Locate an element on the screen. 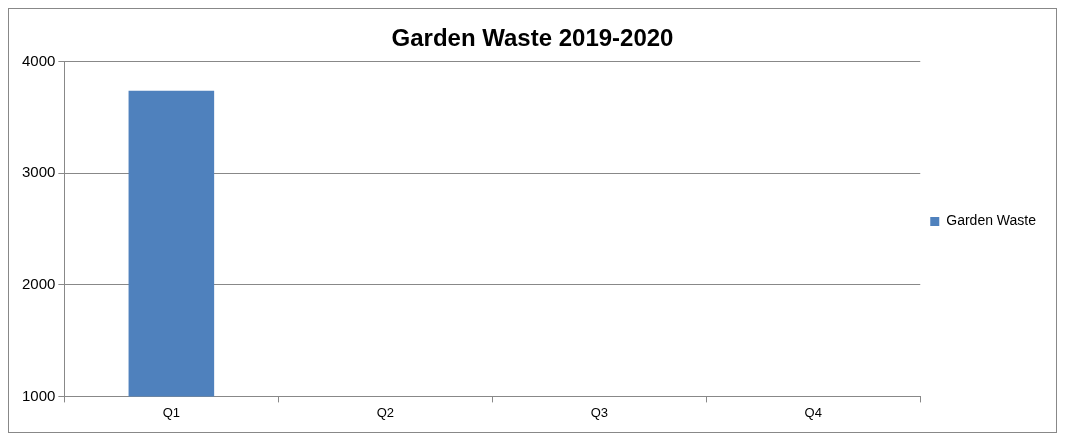 Image resolution: width=1065 pixels, height=441 pixels. x-tick-label: Q3 is located at coordinates (599, 412).